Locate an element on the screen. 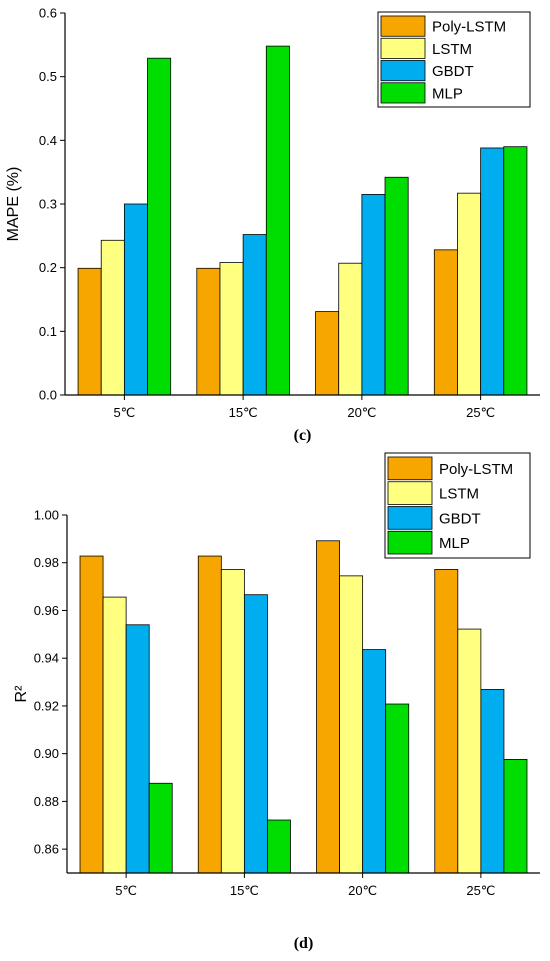 This screenshot has width=550, height=961. panel-label: (c) is located at coordinates (303, 435).